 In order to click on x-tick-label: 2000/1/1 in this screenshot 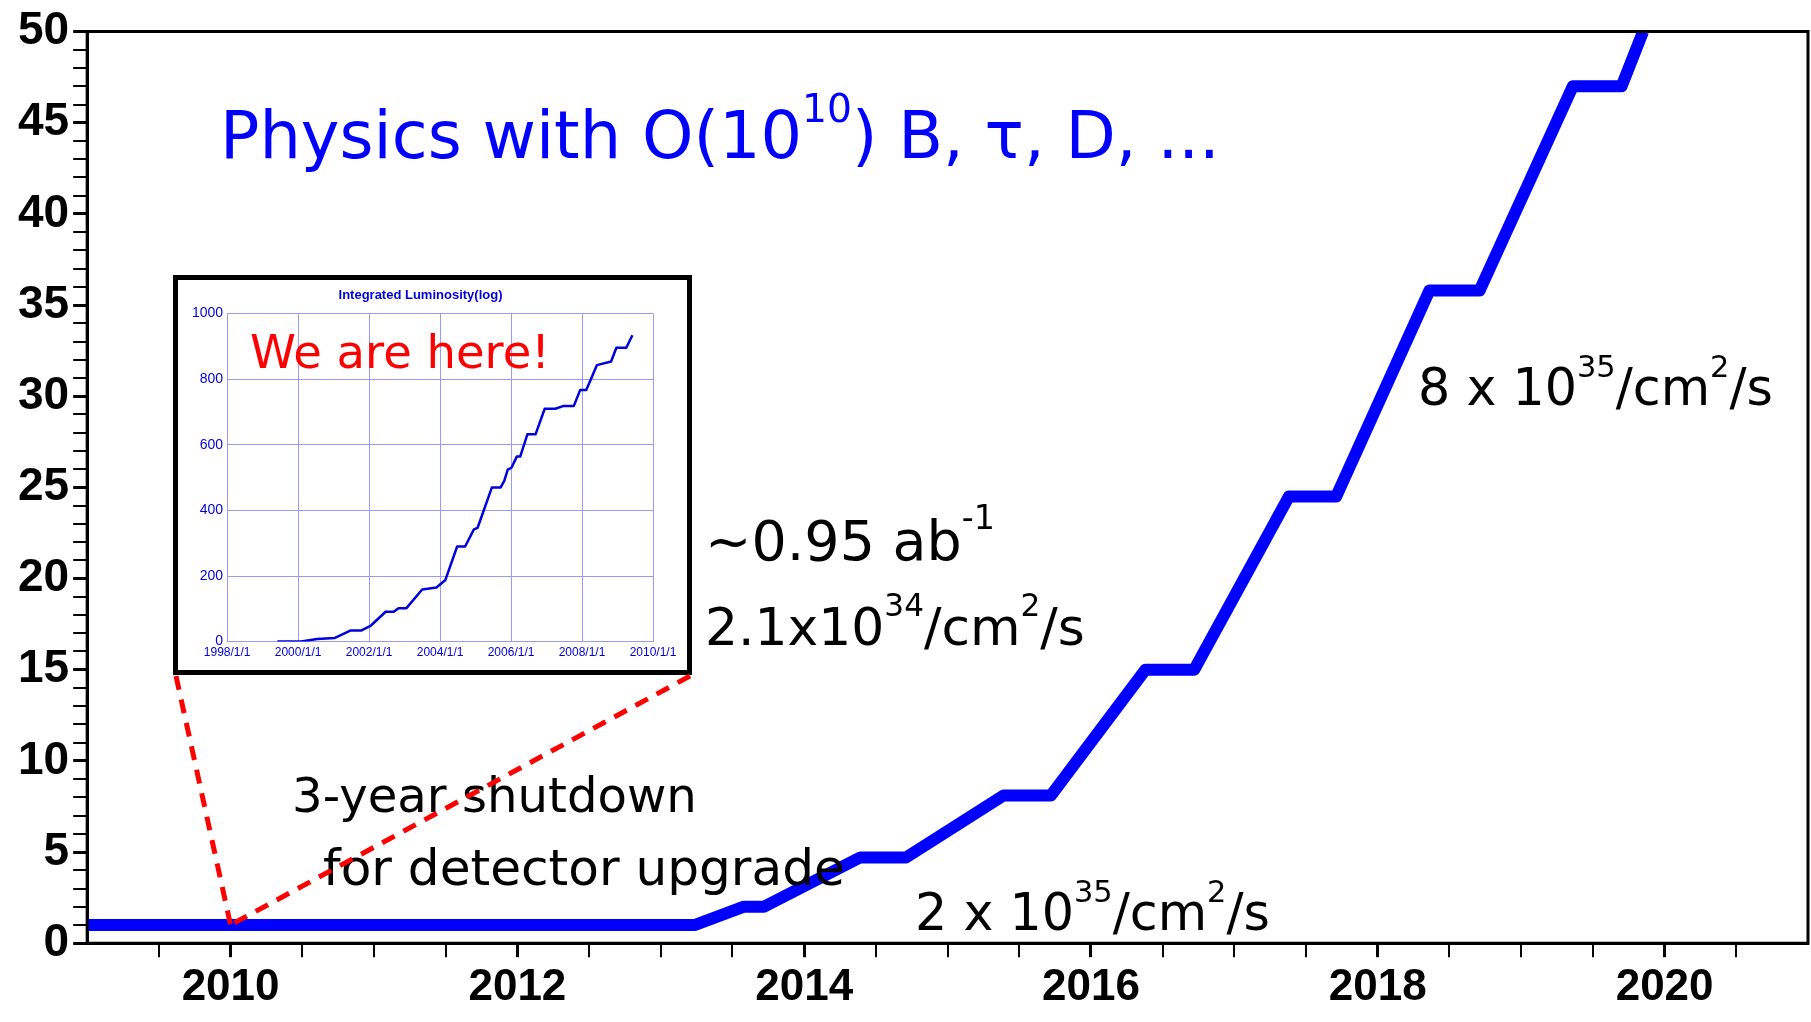, I will do `click(298, 652)`.